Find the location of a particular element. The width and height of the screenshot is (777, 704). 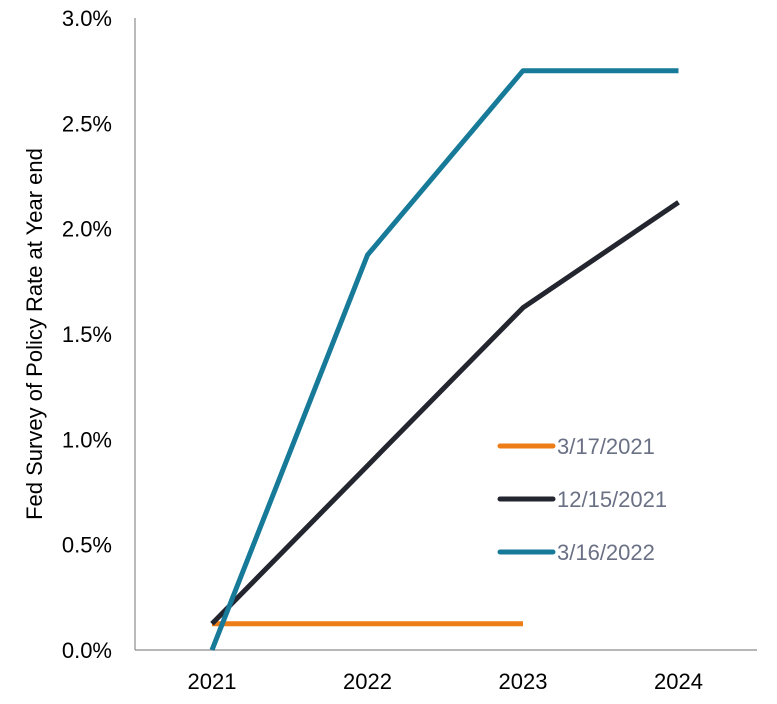

y-tick-label: 0.5% is located at coordinates (87, 545).